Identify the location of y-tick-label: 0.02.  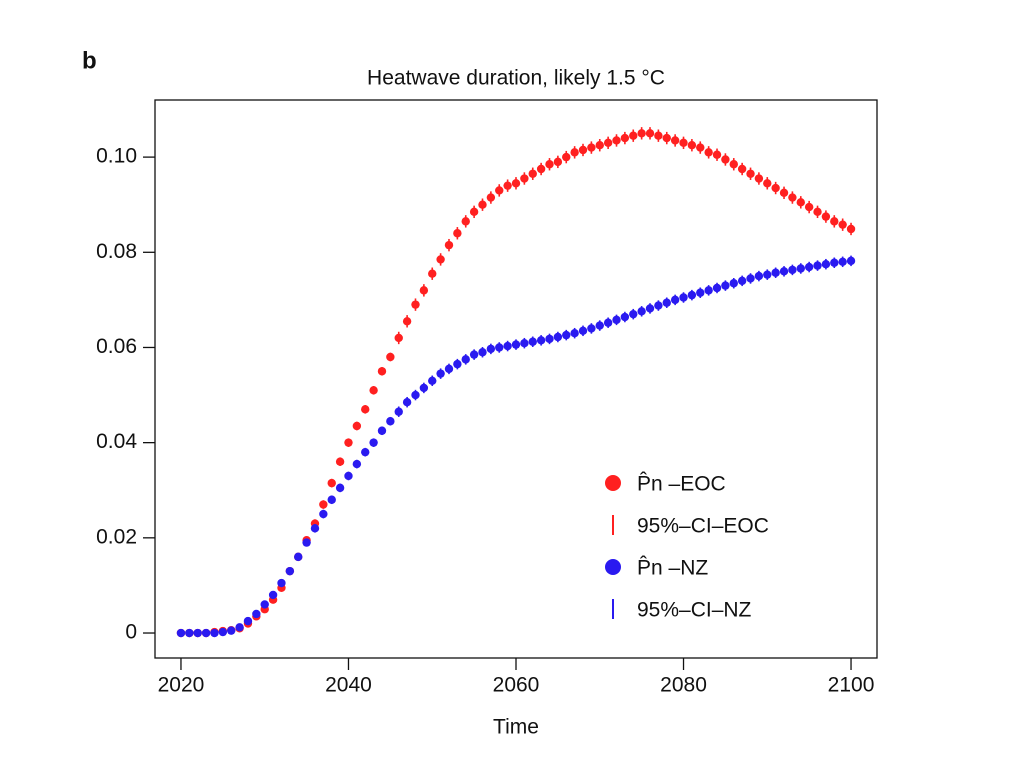
(116, 536).